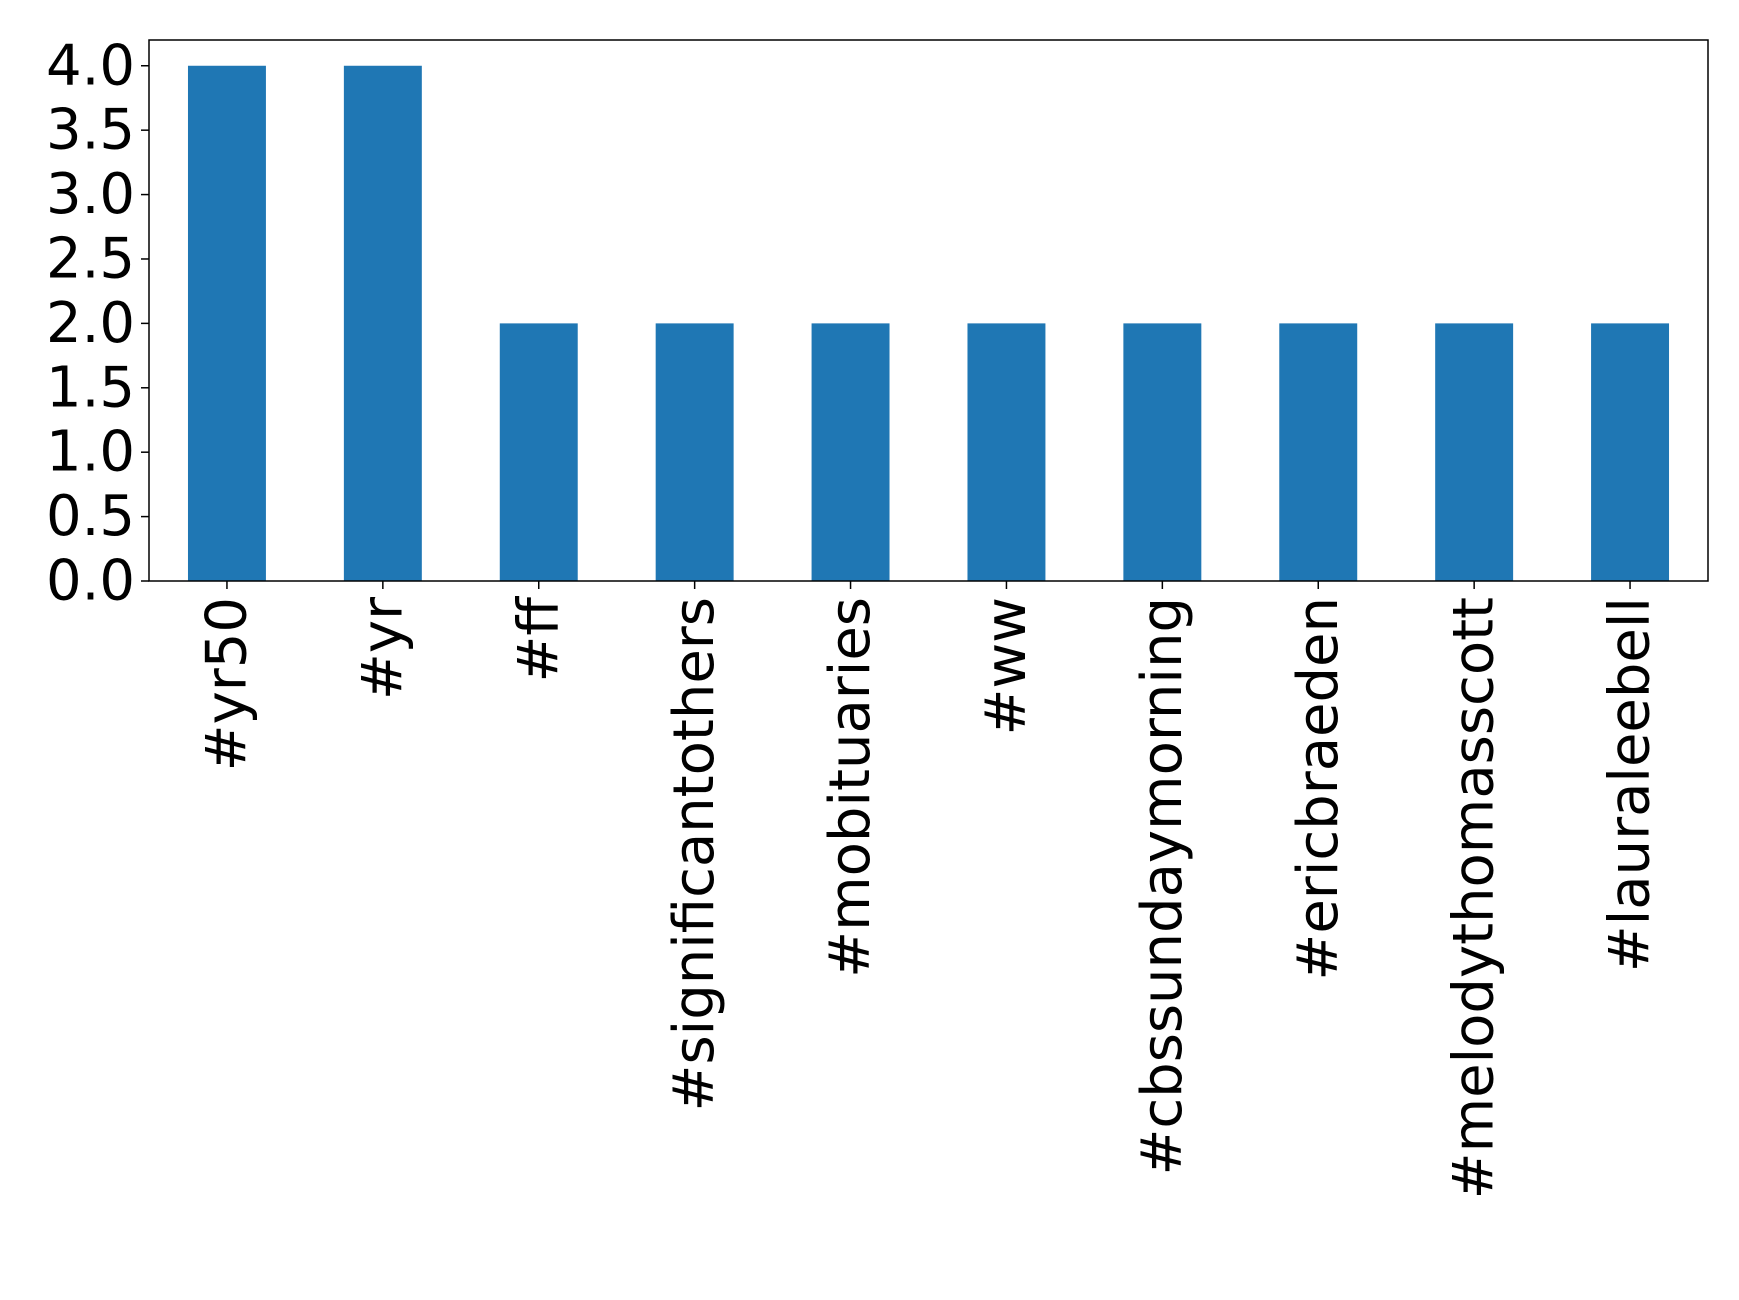 This screenshot has width=1739, height=1300. Describe the element at coordinates (90, 194) in the screenshot. I see `y-tick-label: 3.0` at that location.